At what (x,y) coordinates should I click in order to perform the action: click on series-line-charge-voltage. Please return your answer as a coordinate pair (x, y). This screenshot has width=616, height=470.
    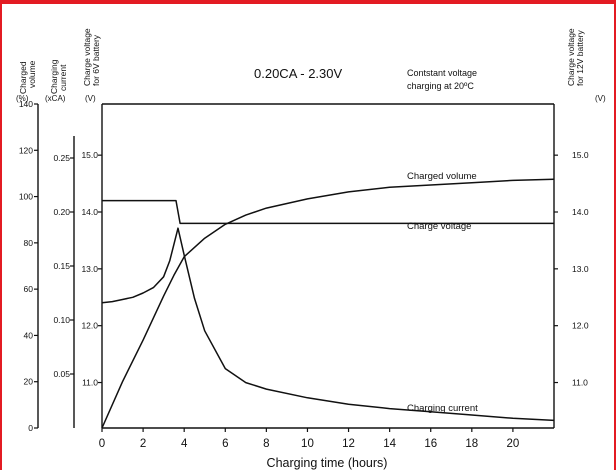
    Looking at the image, I should click on (328, 212).